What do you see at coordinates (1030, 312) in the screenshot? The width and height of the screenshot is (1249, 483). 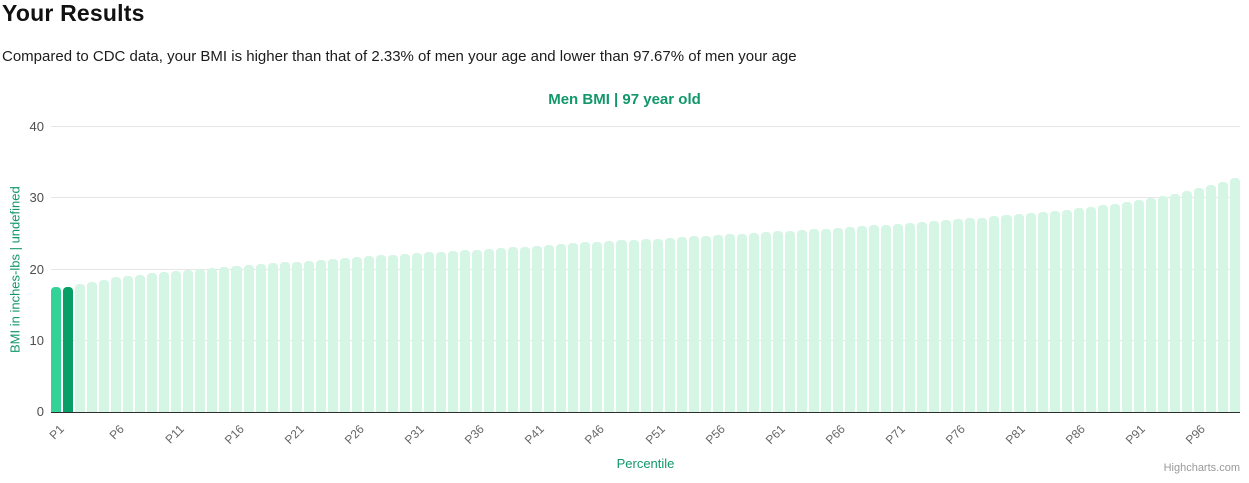 I see `bar-P82` at bounding box center [1030, 312].